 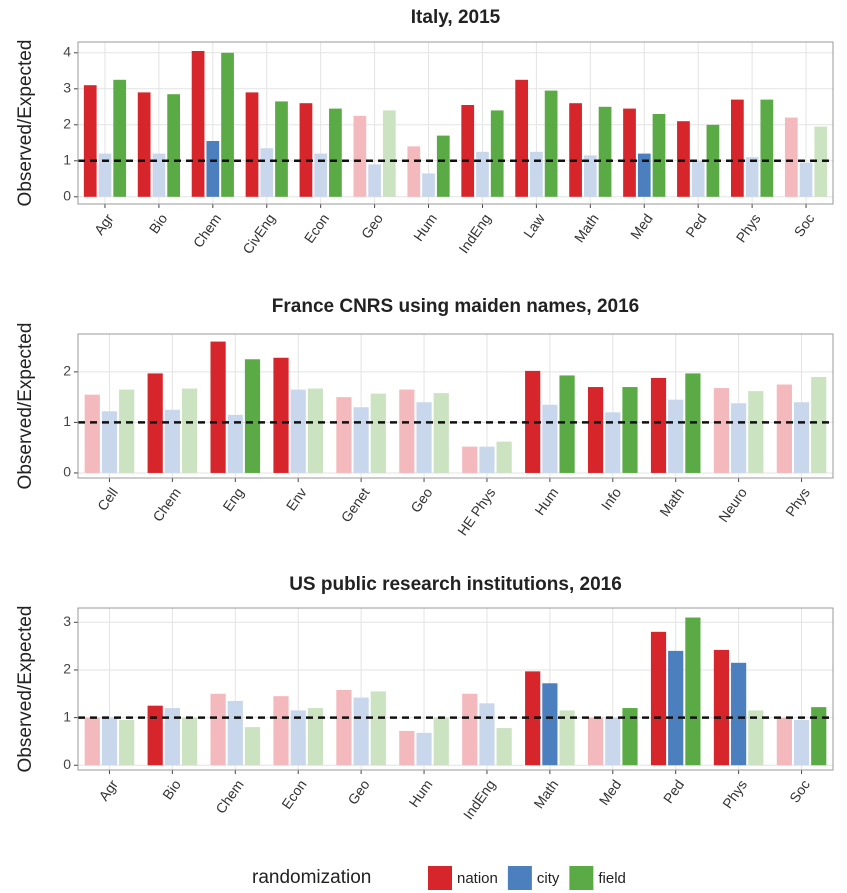 What do you see at coordinates (456, 17) in the screenshot?
I see `chart-title: Italy, 2015` at bounding box center [456, 17].